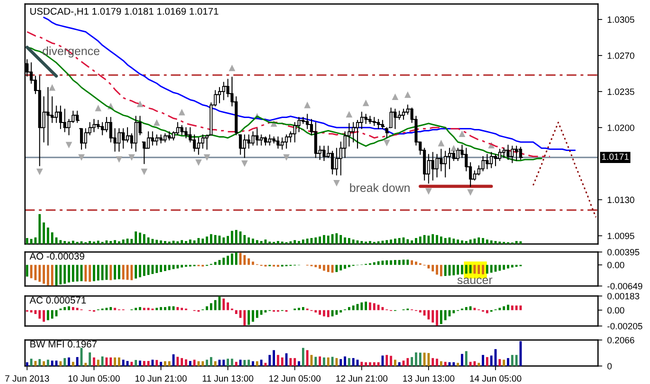  Describe the element at coordinates (362, 378) in the screenshot. I see `x-tick-label: 12 Jun 21:00` at that location.